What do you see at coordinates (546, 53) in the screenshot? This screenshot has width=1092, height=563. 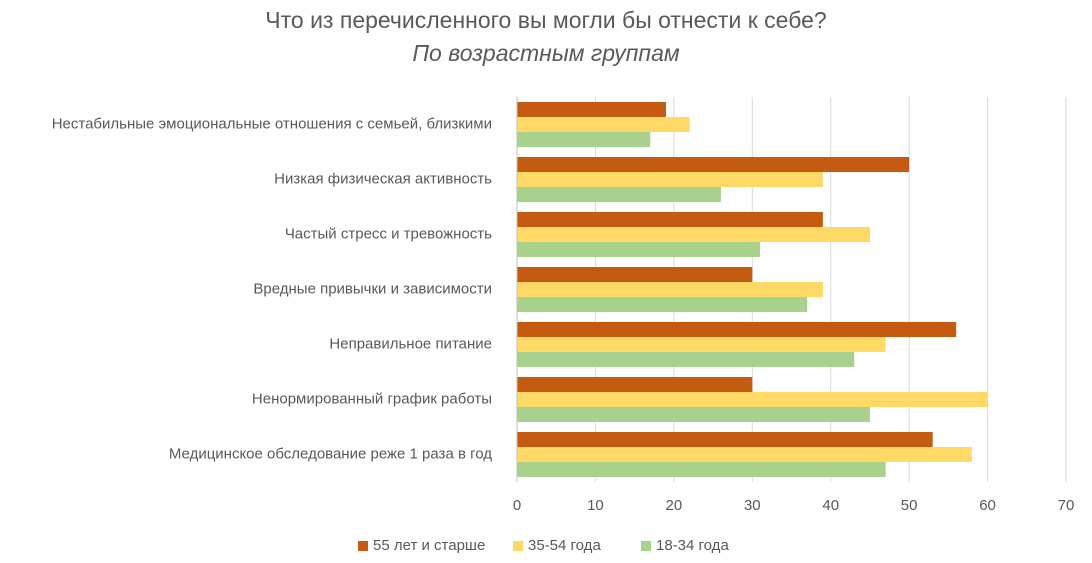 I see `chart-subtitle: По возрастным группам` at bounding box center [546, 53].